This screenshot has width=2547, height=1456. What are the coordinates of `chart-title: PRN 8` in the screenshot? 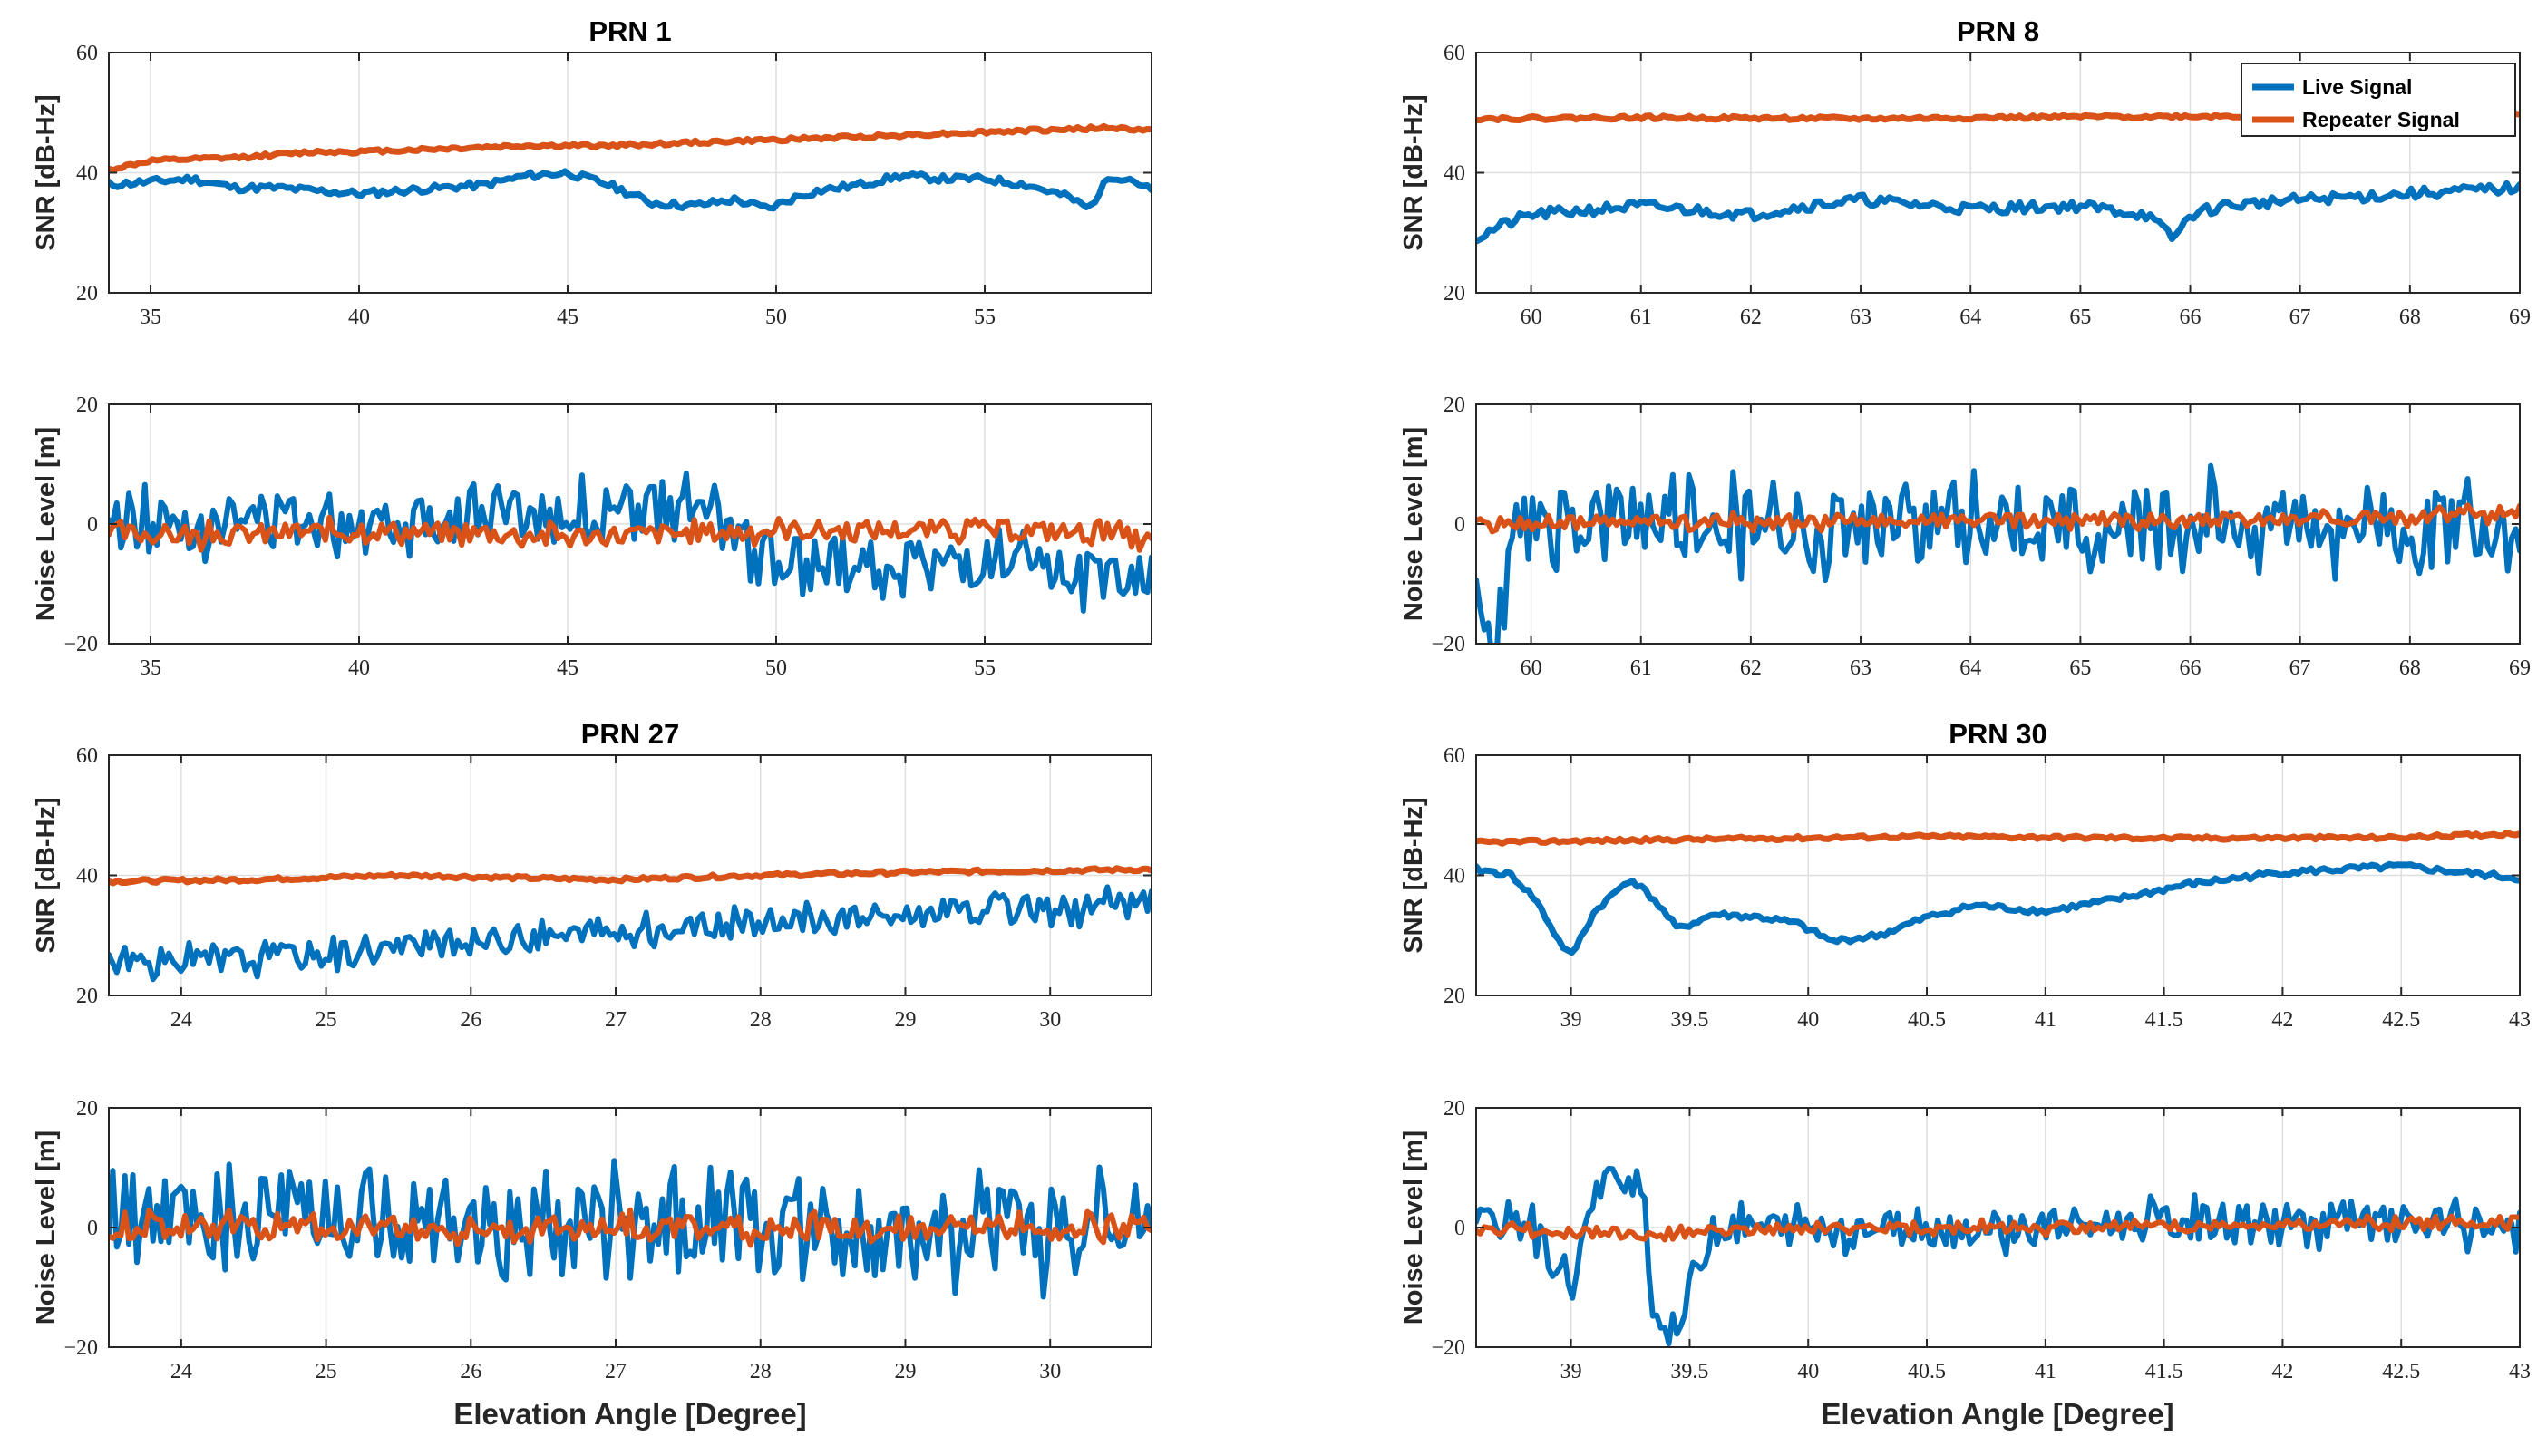 It's located at (1998, 31).